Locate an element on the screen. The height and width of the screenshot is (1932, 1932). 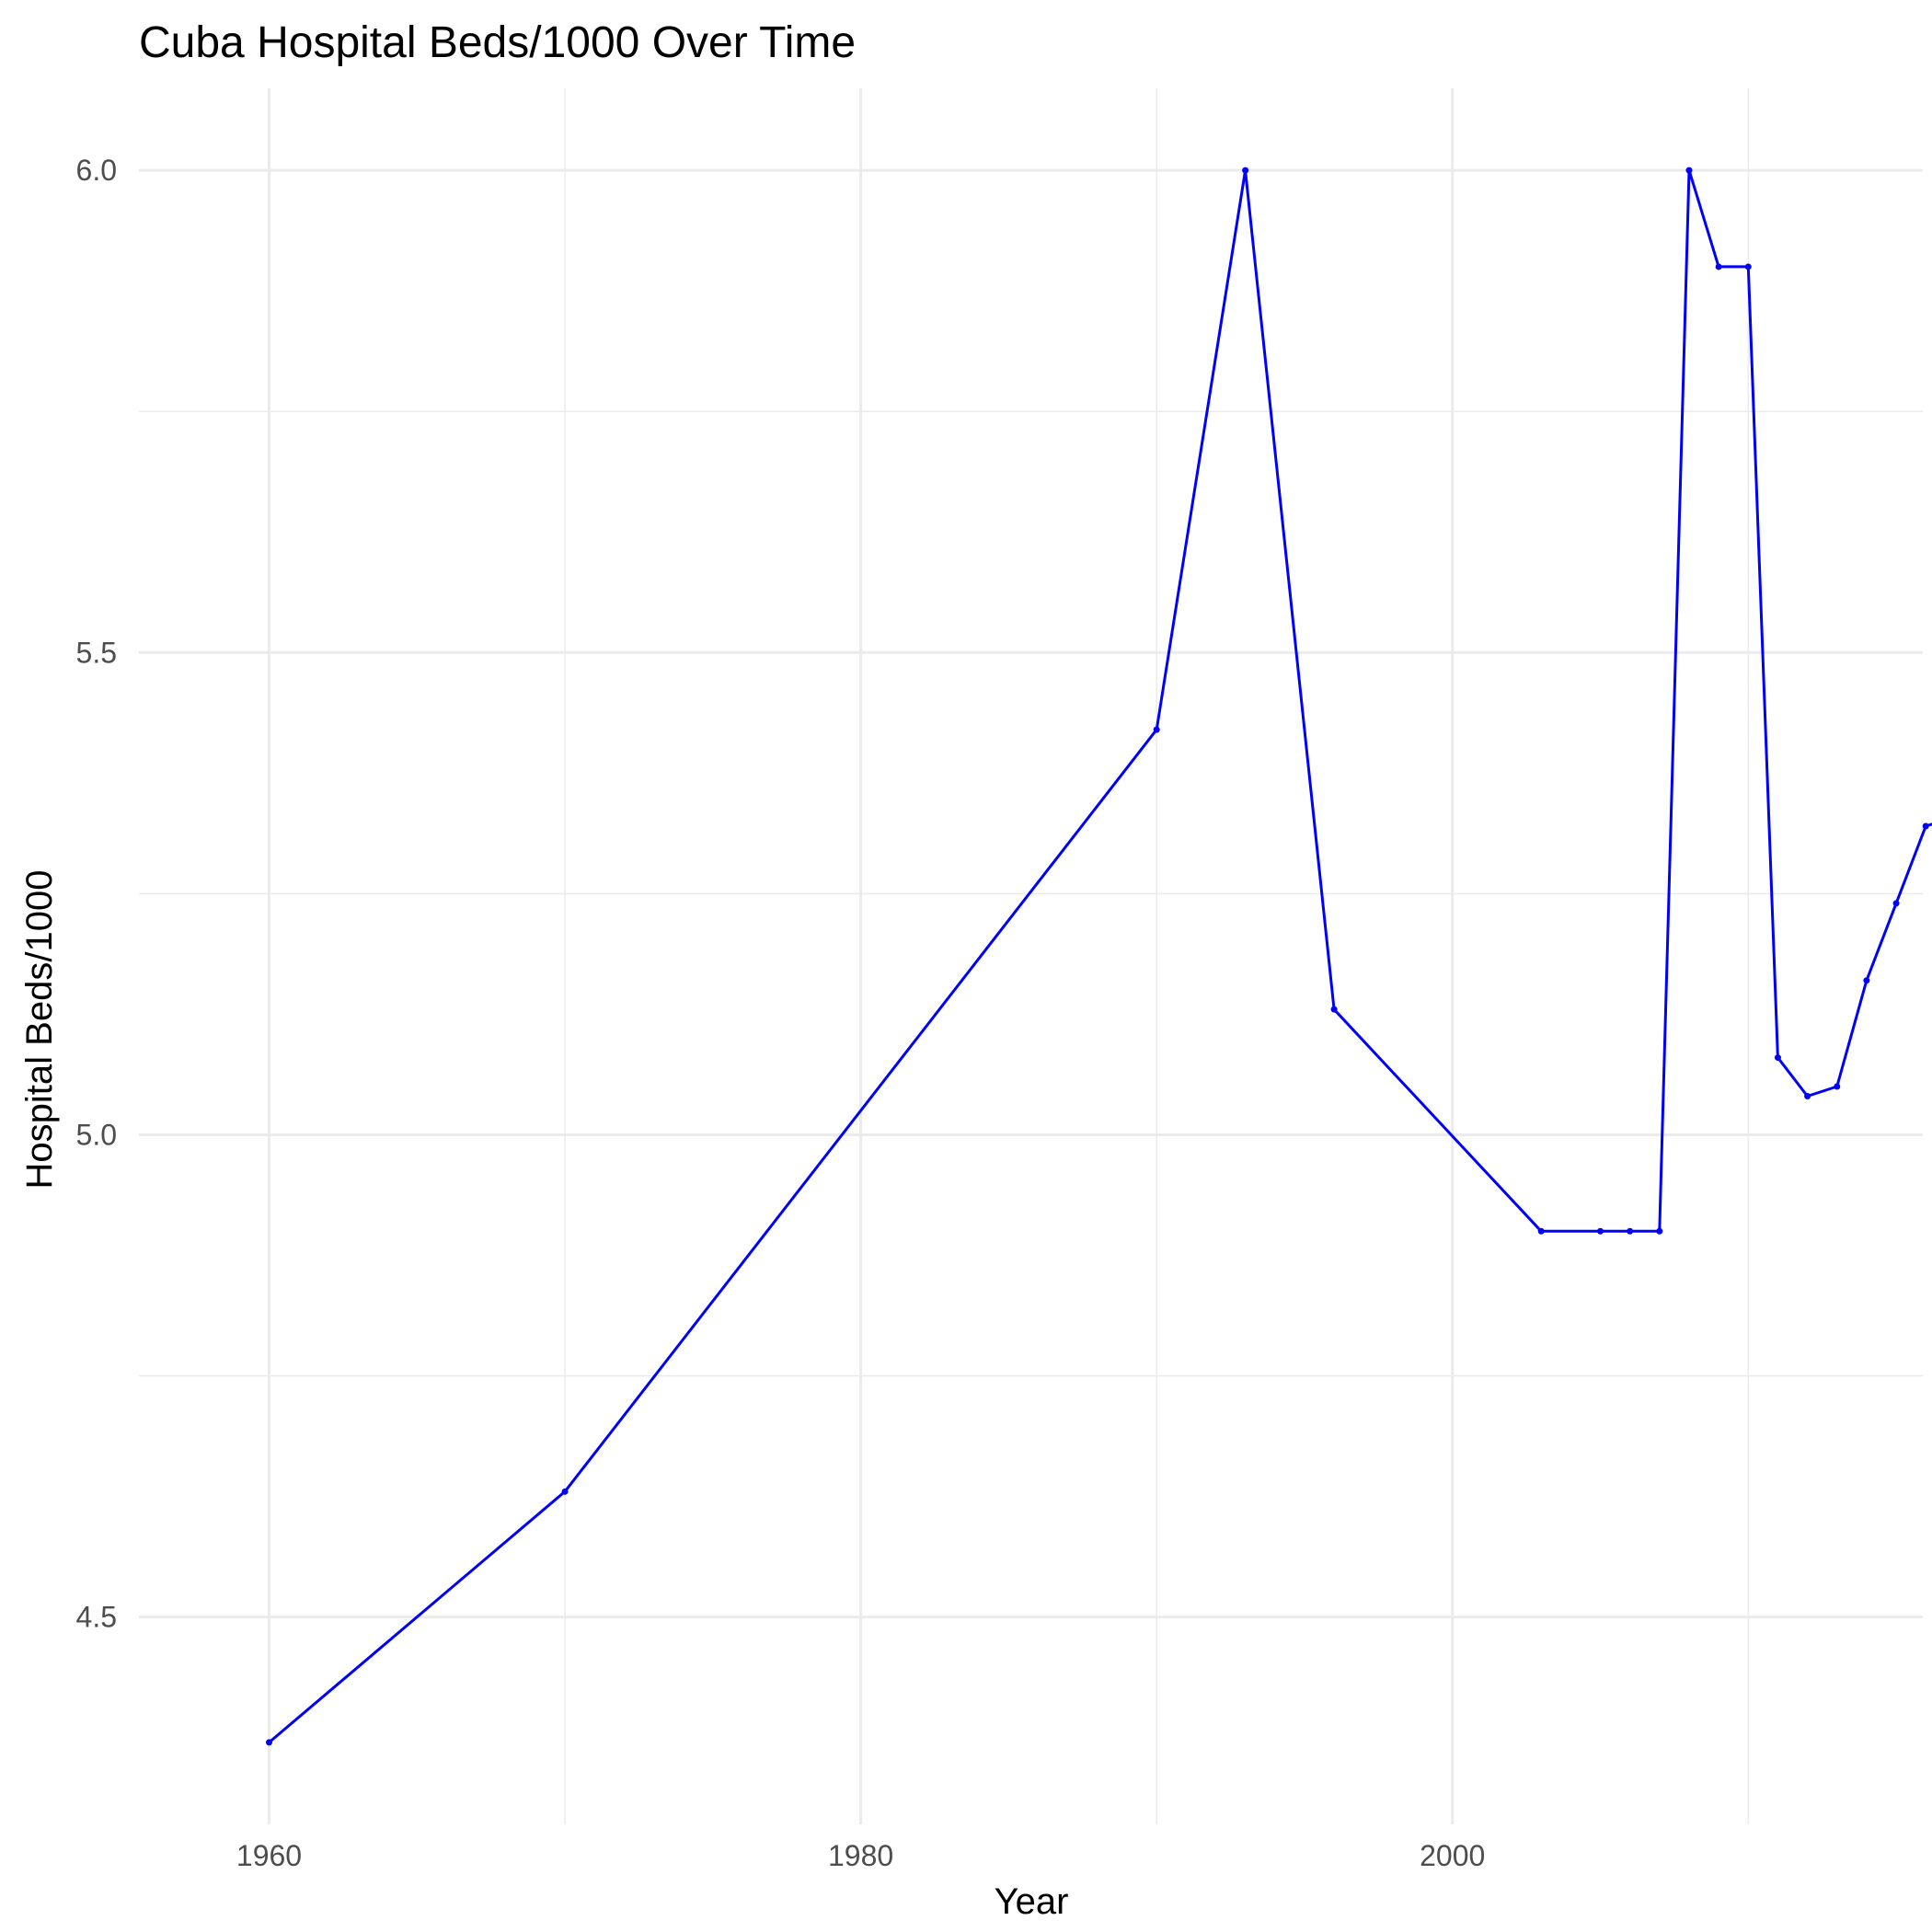
y-axis-title: Hospital Beds/1000 is located at coordinates (39, 1030).